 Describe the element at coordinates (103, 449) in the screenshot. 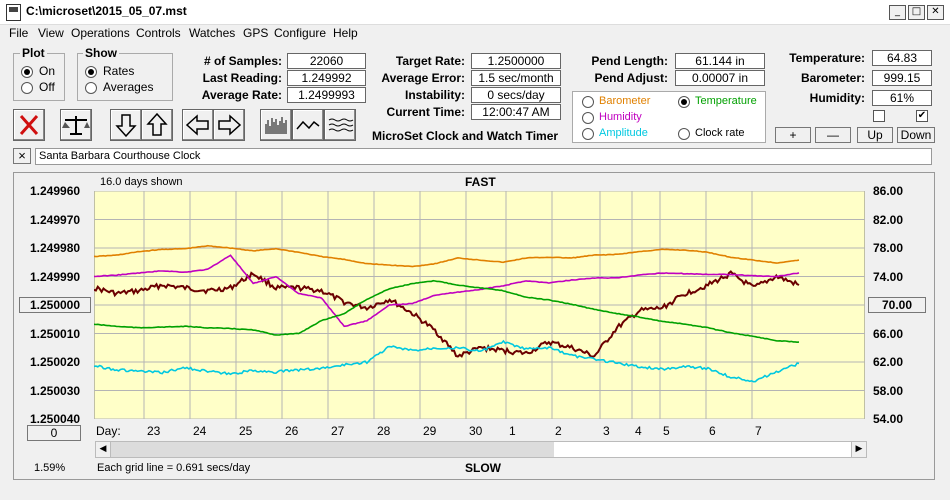

I see `scroll-left-icon: ◀` at that location.